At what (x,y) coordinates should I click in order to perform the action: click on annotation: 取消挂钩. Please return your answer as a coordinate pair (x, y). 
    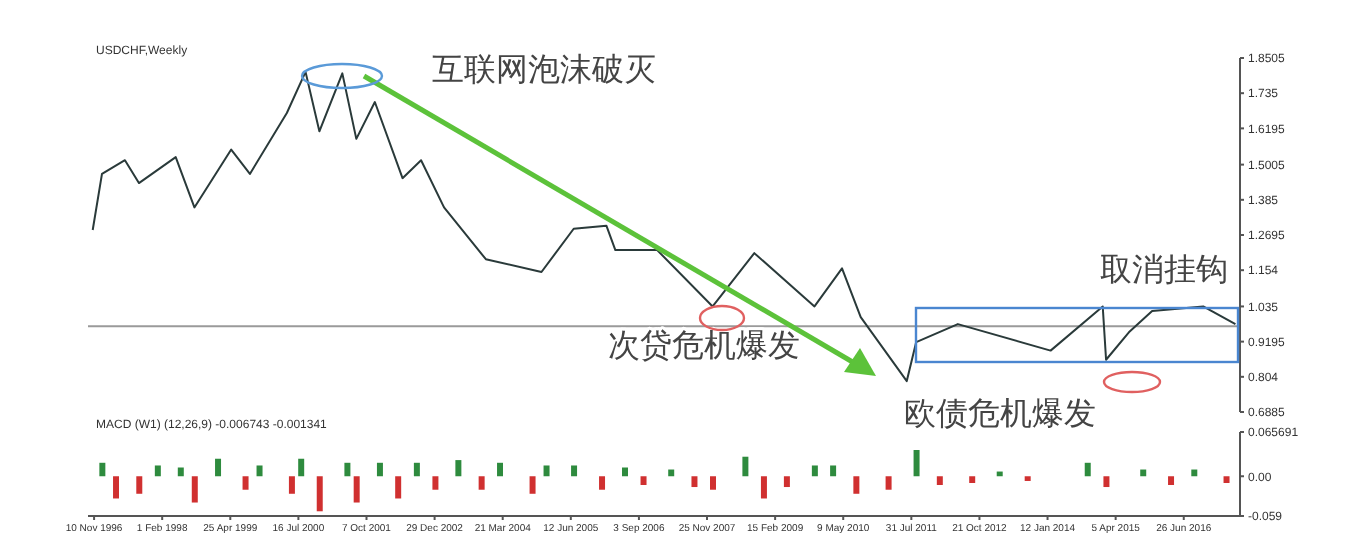
    Looking at the image, I should click on (1164, 270).